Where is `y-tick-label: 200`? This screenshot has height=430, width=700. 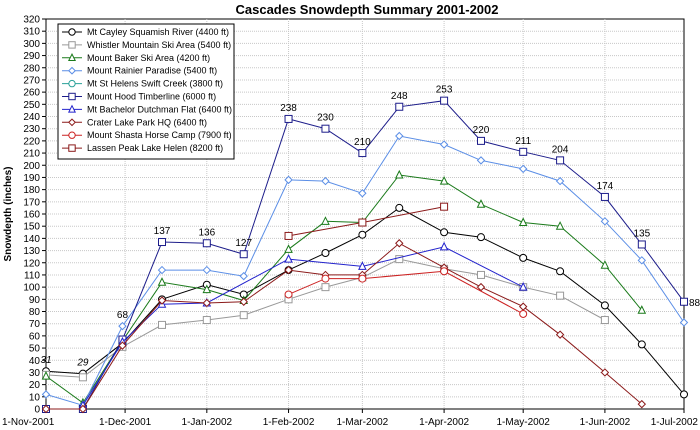
y-tick-label: 200 is located at coordinates (31, 166).